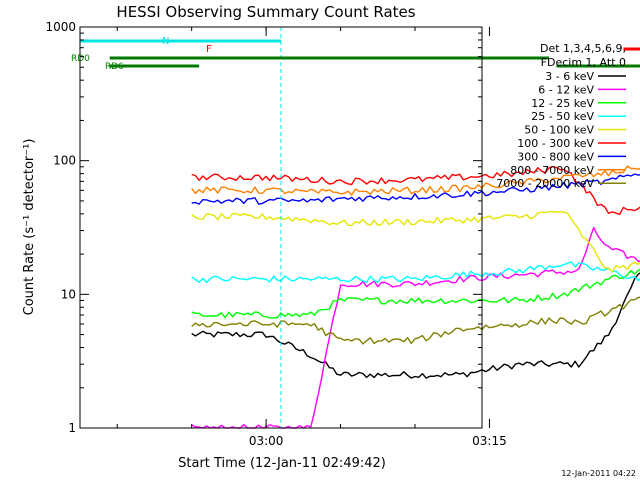 This screenshot has width=640, height=480. What do you see at coordinates (552, 170) in the screenshot?
I see `legend-label: 800 - 7000 keV` at bounding box center [552, 170].